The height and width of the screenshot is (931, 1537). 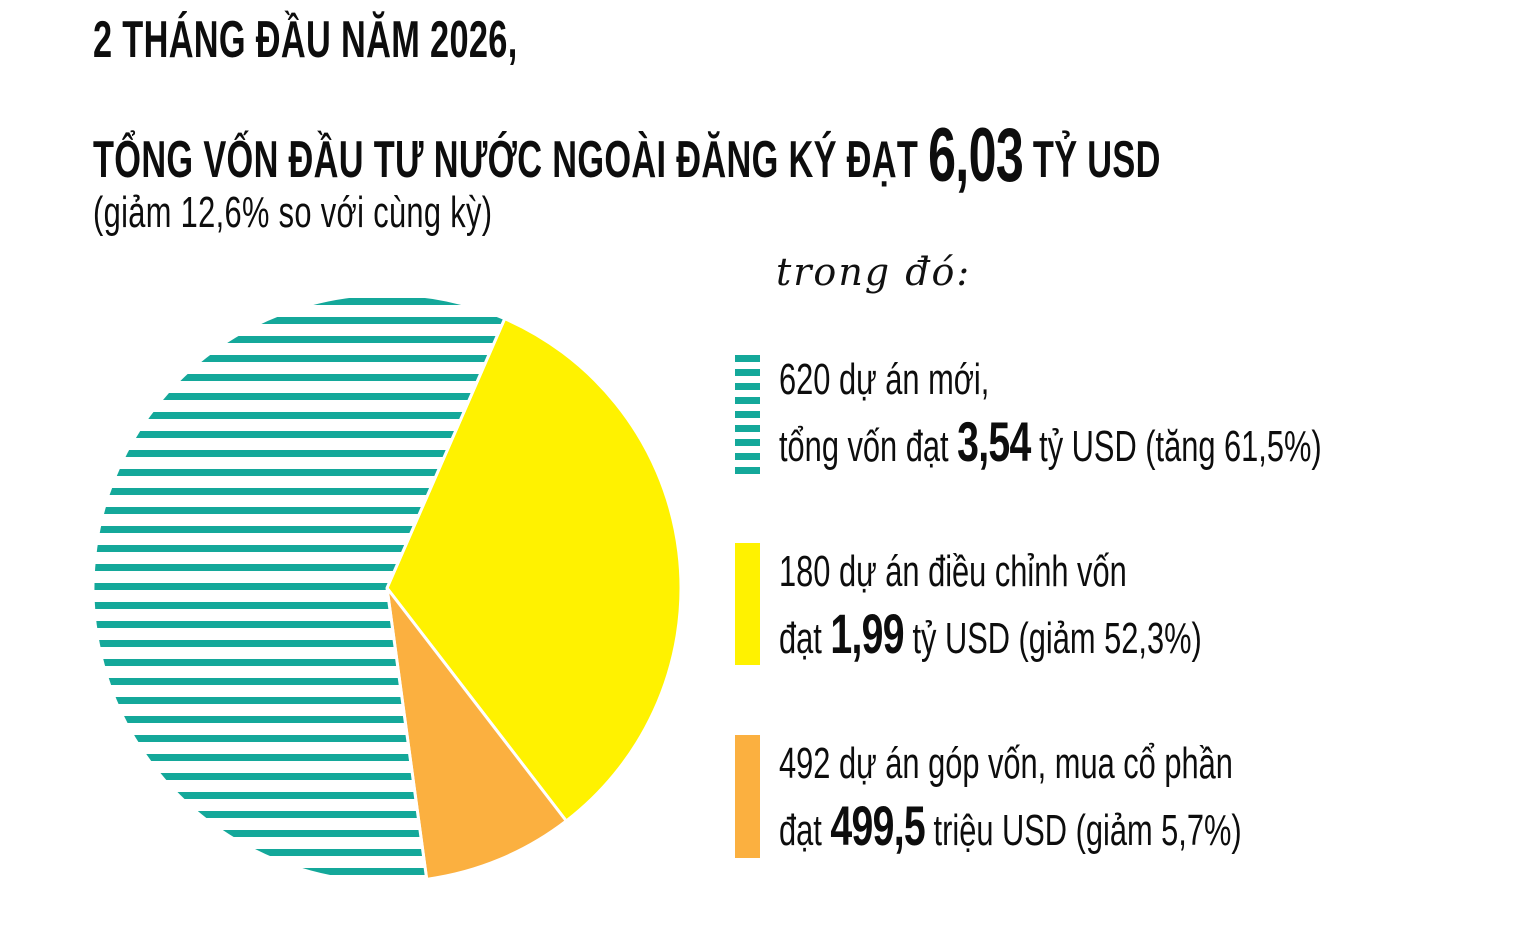 I want to click on legend-line-1: 180 dự án điều chỉnh vốn, so click(x=953, y=571).